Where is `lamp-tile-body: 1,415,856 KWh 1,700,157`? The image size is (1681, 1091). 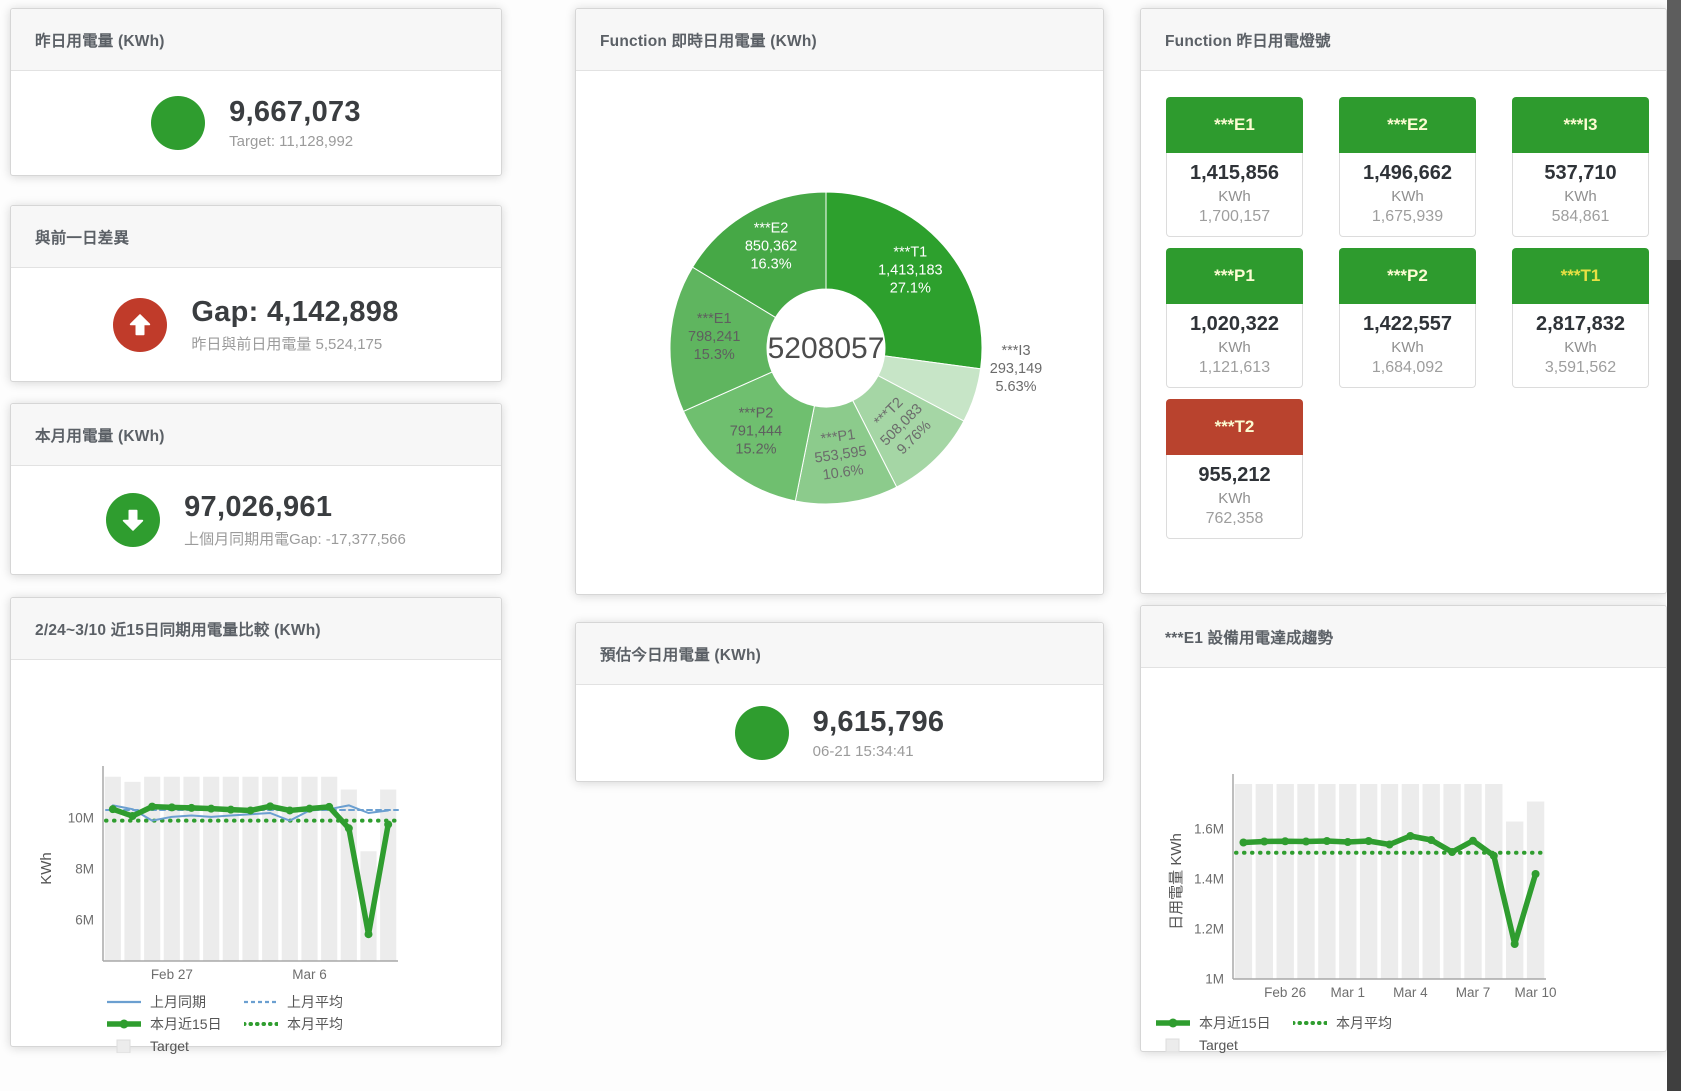 lamp-tile-body: 1,415,856 KWh 1,700,157 is located at coordinates (1234, 195).